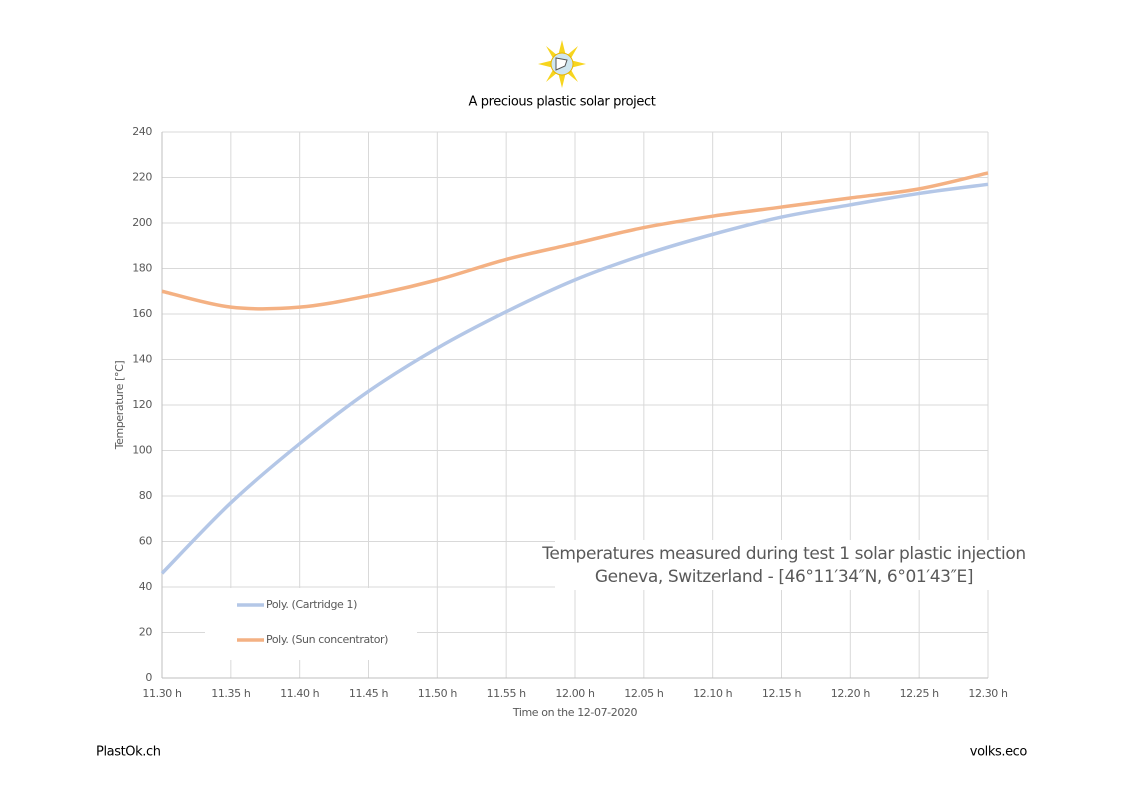 This screenshot has height=794, width=1123. I want to click on y-tick-label: 120, so click(142, 404).